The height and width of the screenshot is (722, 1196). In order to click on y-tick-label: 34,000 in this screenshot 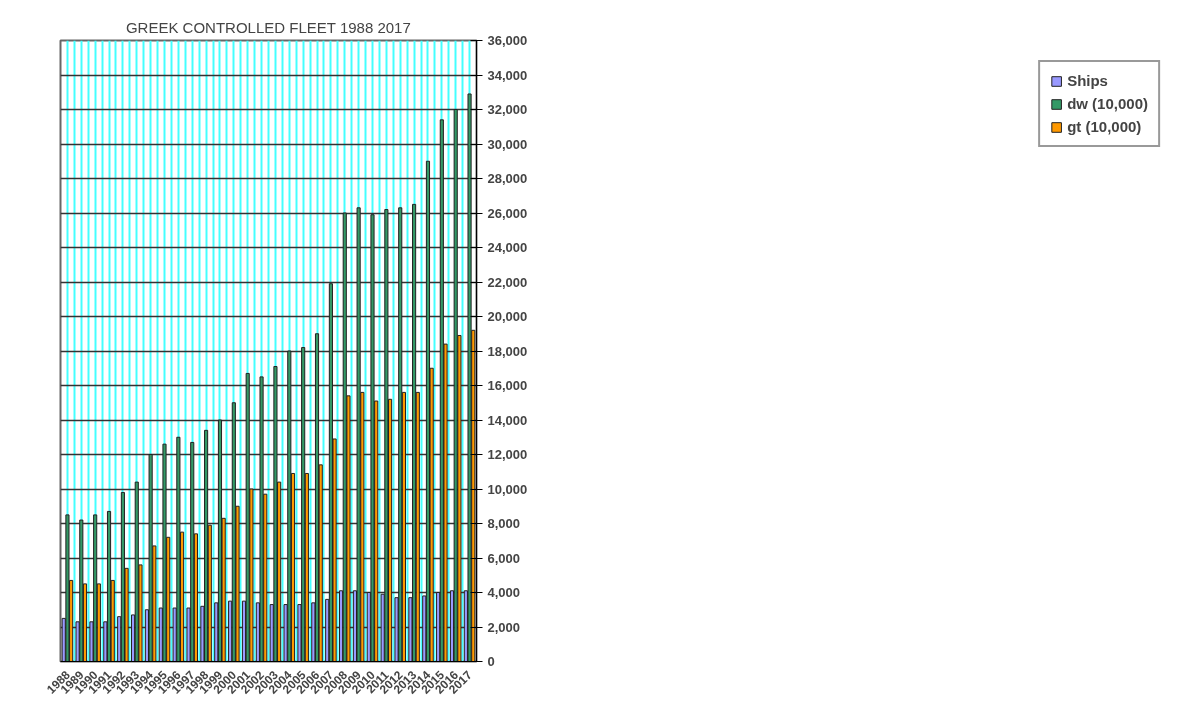, I will do `click(507, 75)`.